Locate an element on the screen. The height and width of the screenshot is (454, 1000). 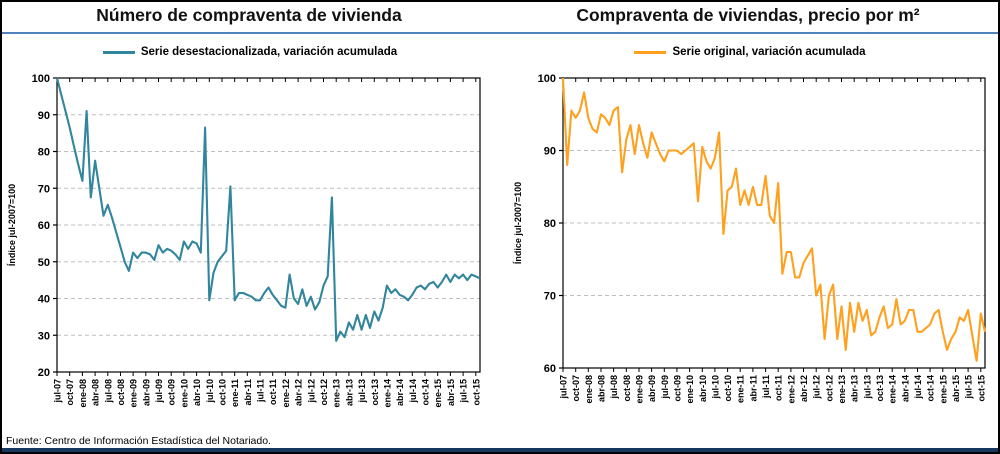
left-chart-title: Número de compraventa de vivienda is located at coordinates (249, 15).